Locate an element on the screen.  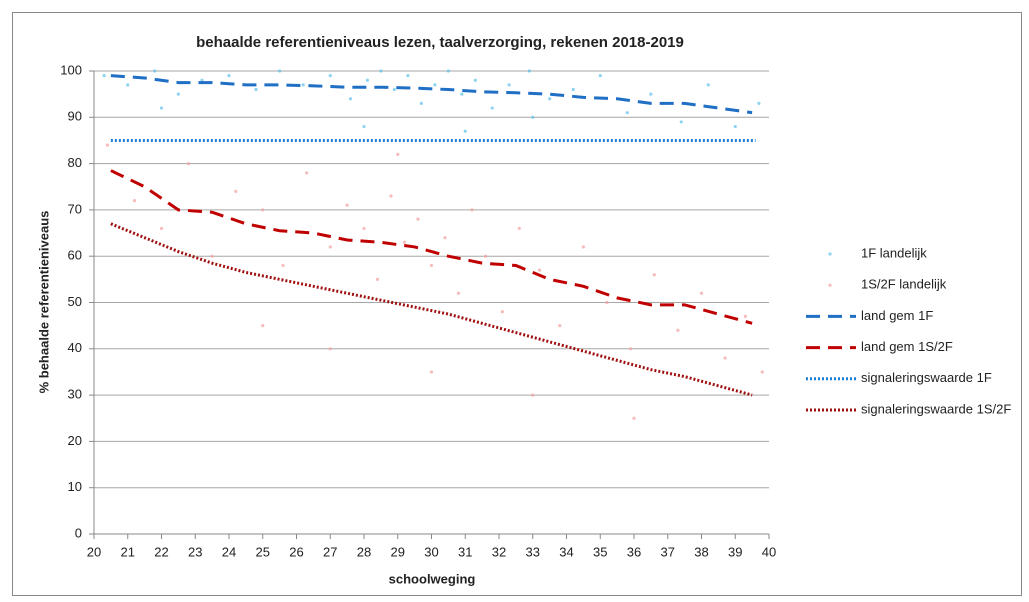
x-tick-label: 21 is located at coordinates (128, 551).